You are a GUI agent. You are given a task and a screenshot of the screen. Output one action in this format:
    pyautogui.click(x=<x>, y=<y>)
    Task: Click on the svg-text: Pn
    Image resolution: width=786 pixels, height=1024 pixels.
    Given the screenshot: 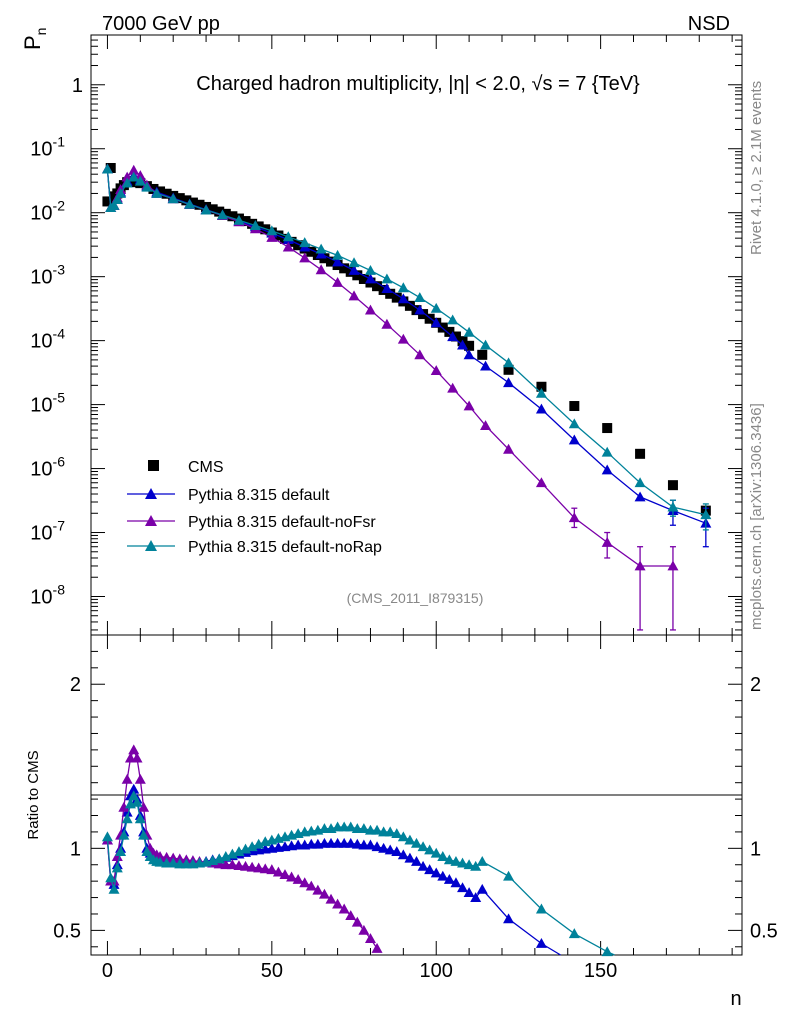 What is the action you would take?
    pyautogui.click(x=34, y=39)
    